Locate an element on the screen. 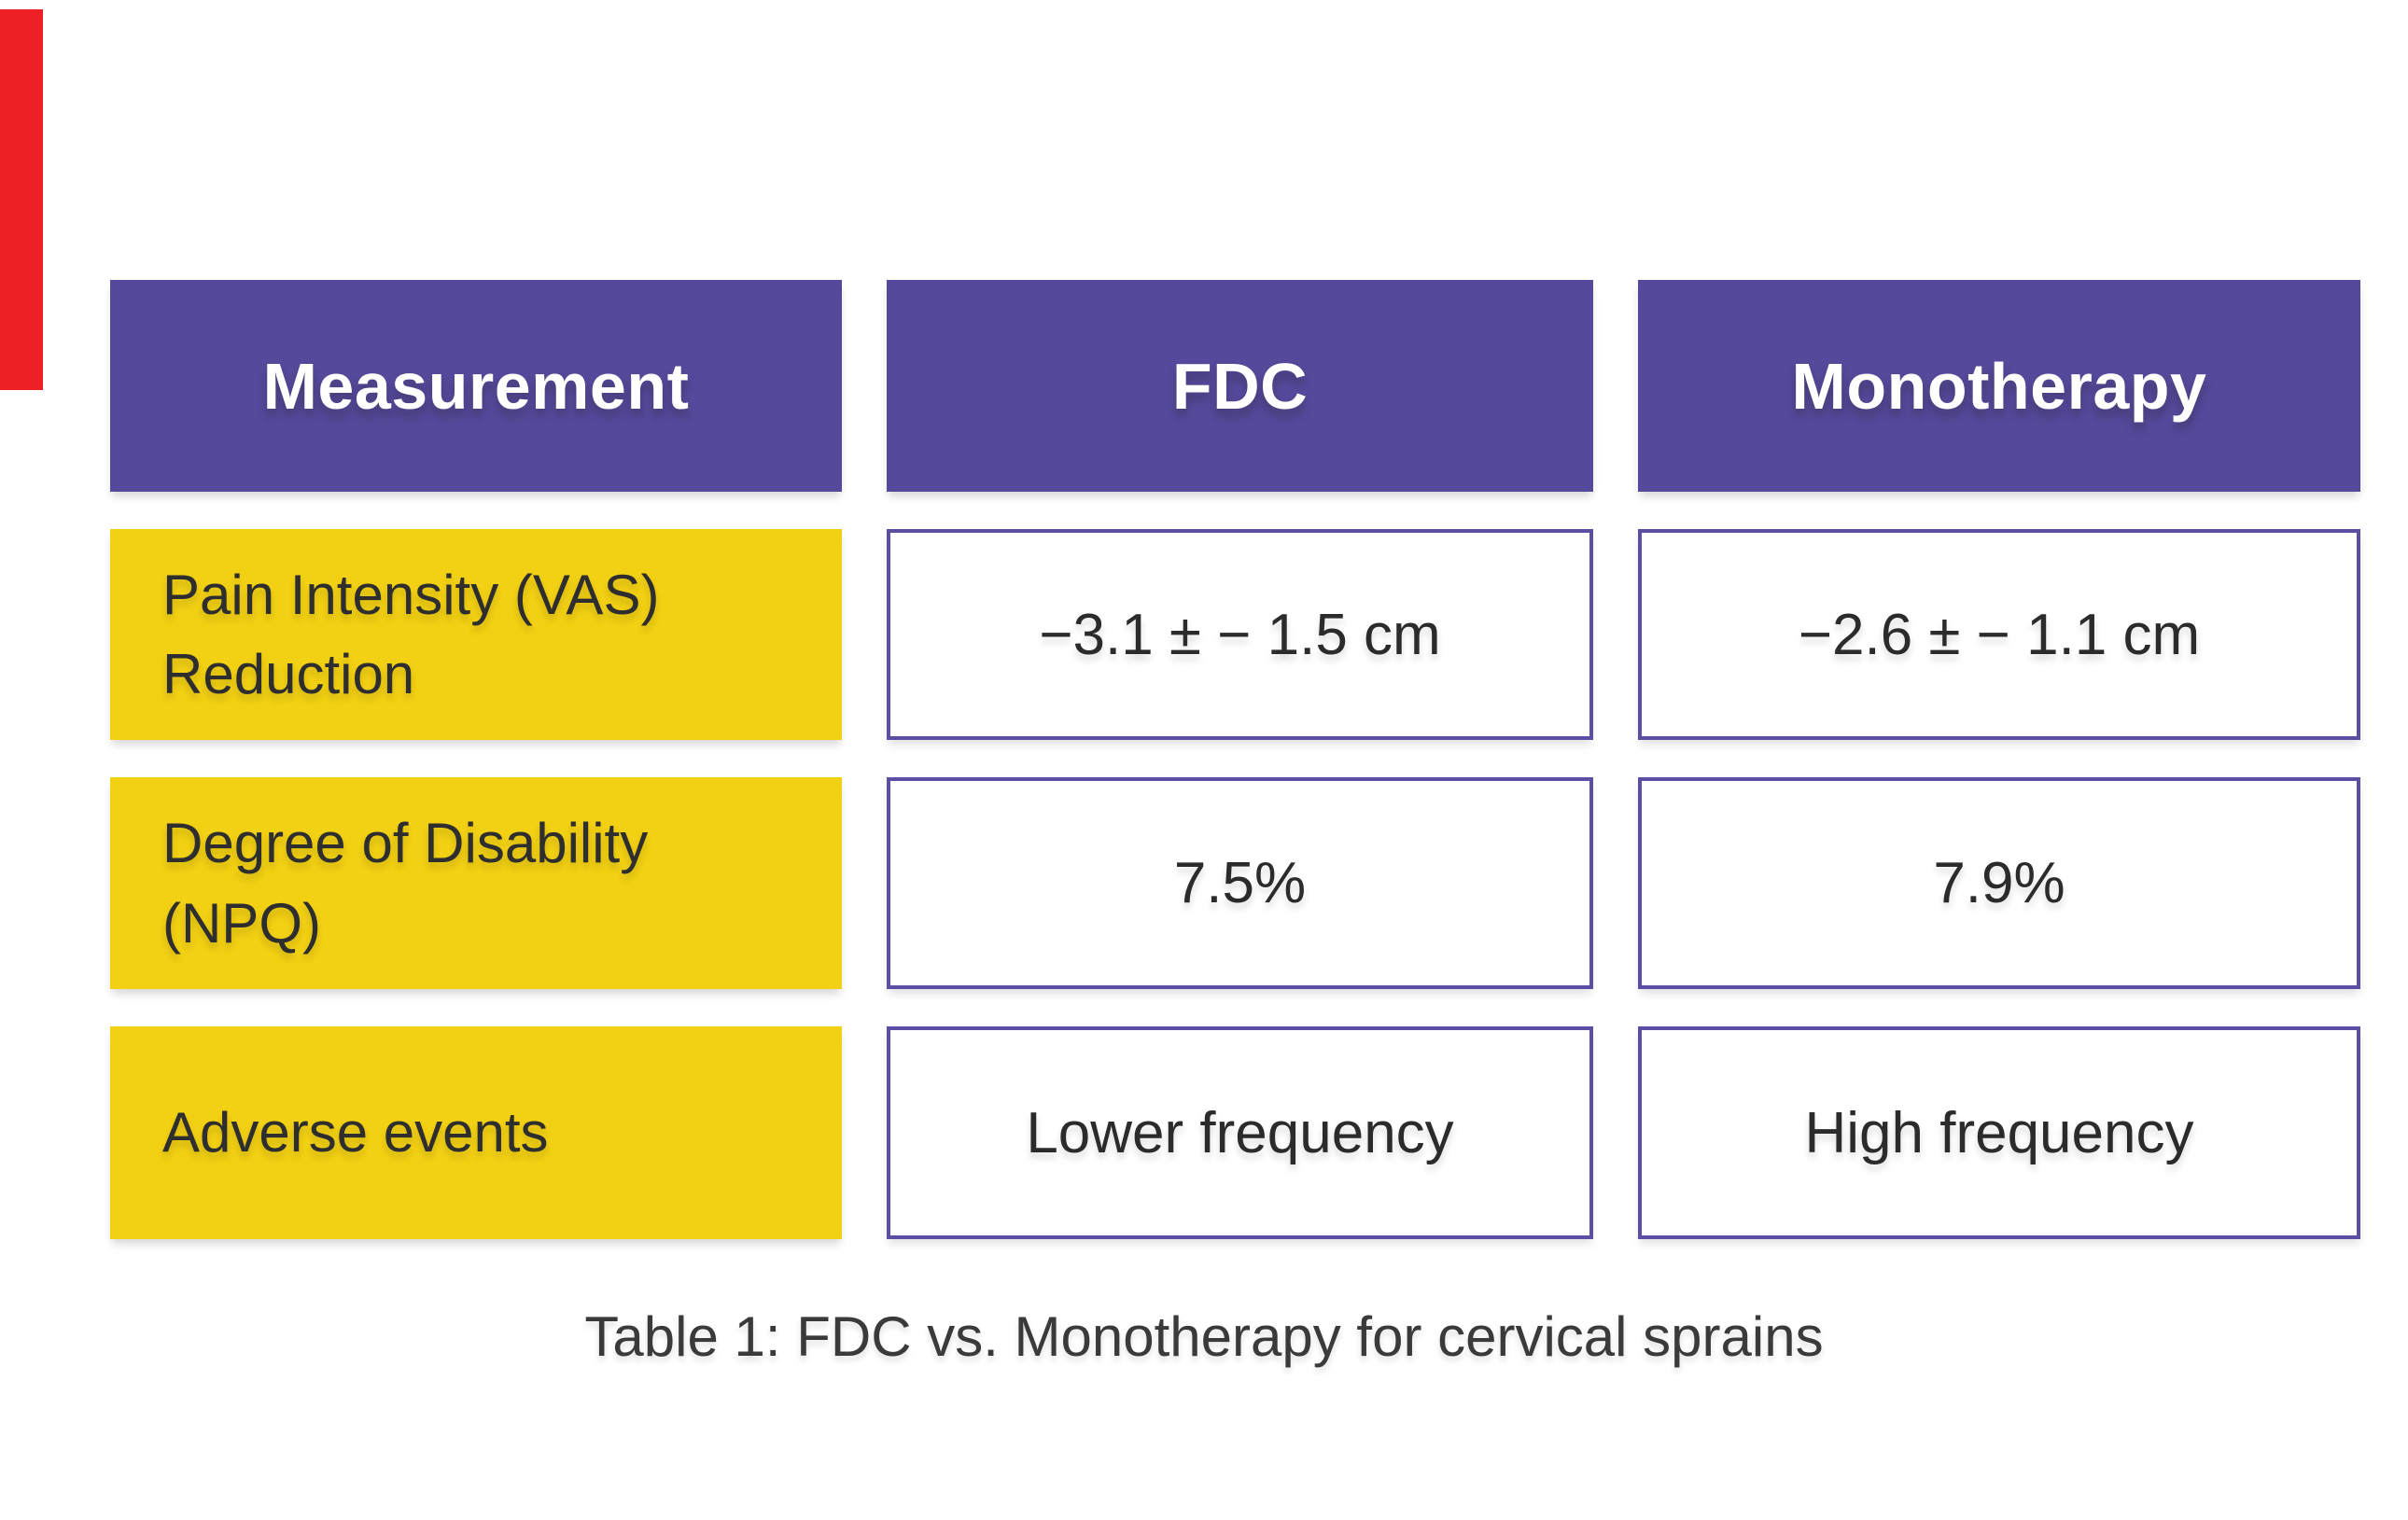 This screenshot has height=1520, width=2408. data-cell-pain-intensity-fdc: −3.1 ± − 1.5 cm is located at coordinates (1240, 635).